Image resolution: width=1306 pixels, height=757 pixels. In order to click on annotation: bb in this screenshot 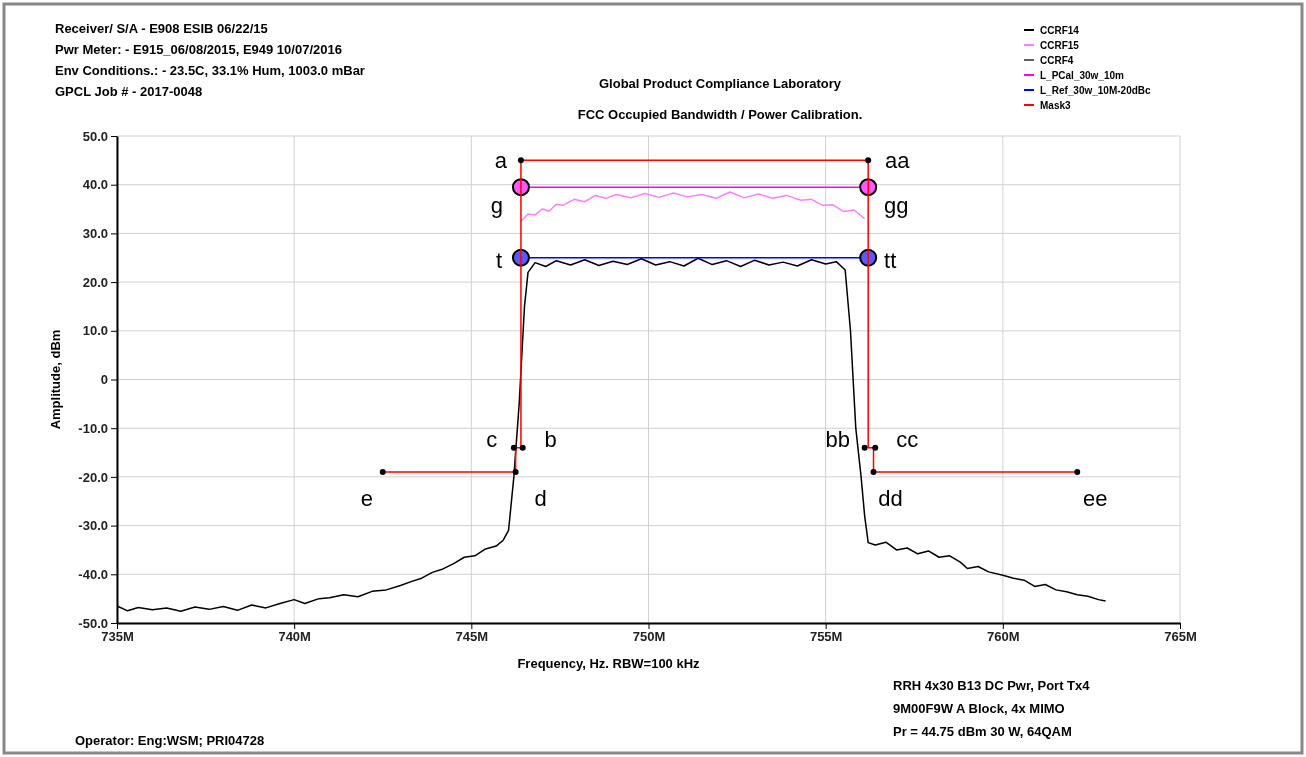, I will do `click(837, 440)`.